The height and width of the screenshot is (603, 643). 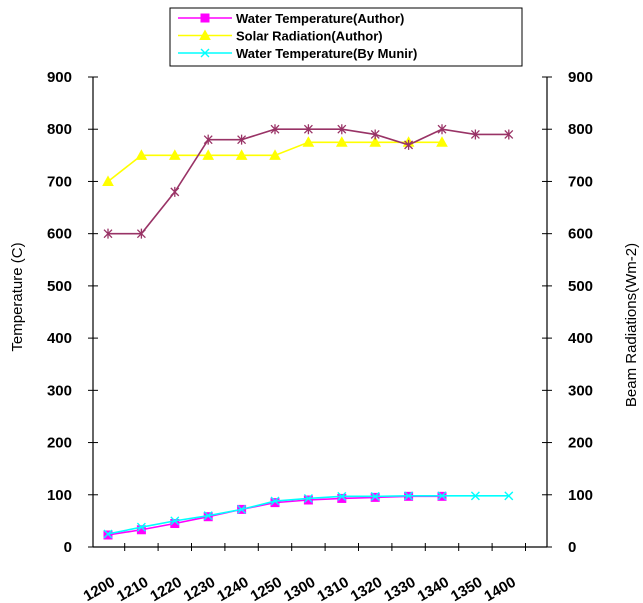 What do you see at coordinates (580, 443) in the screenshot?
I see `y-tick-label-right: 200` at bounding box center [580, 443].